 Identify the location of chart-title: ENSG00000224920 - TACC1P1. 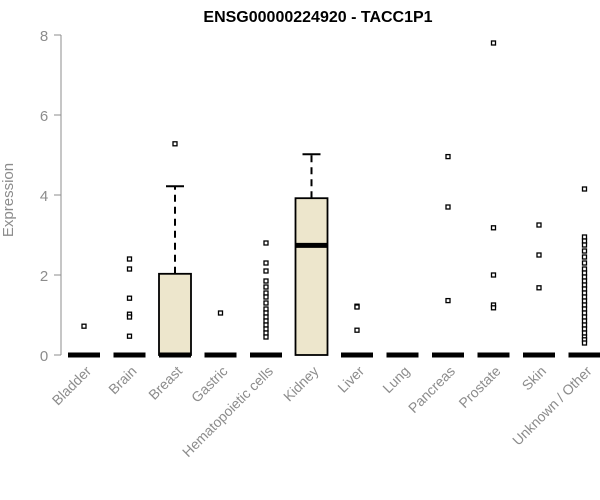
(317, 17).